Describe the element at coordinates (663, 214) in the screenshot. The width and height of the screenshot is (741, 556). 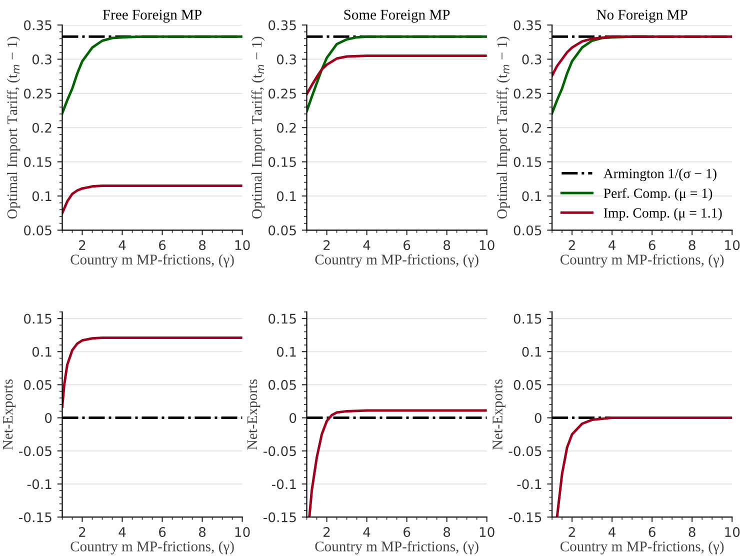
I see `legend-label: Imp. Comp. (μ = 1.1)` at that location.